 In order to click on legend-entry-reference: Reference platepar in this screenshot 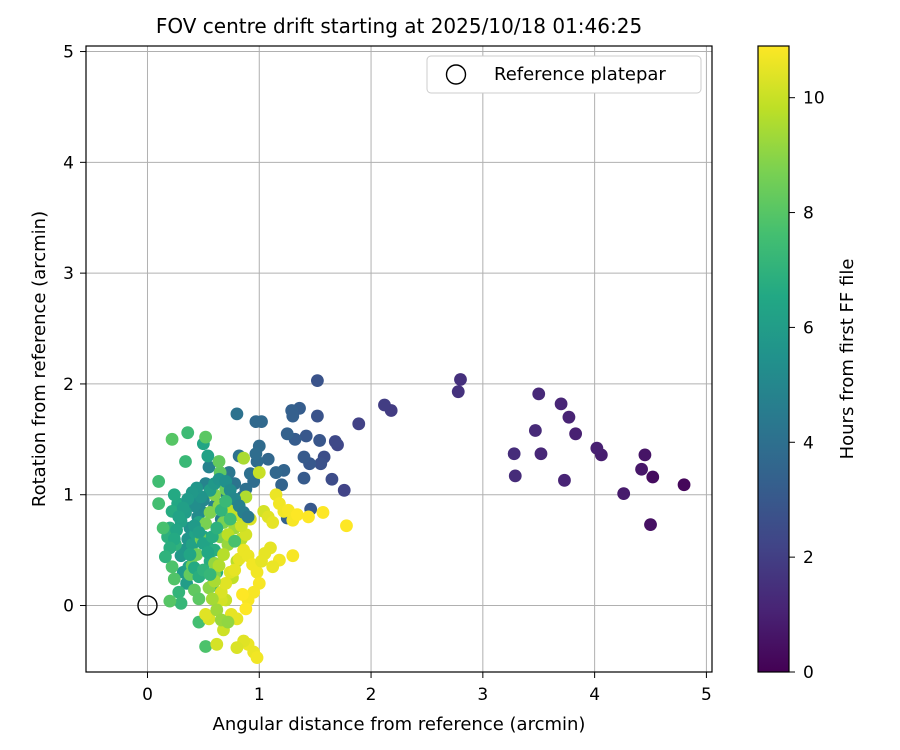, I will do `click(580, 74)`.